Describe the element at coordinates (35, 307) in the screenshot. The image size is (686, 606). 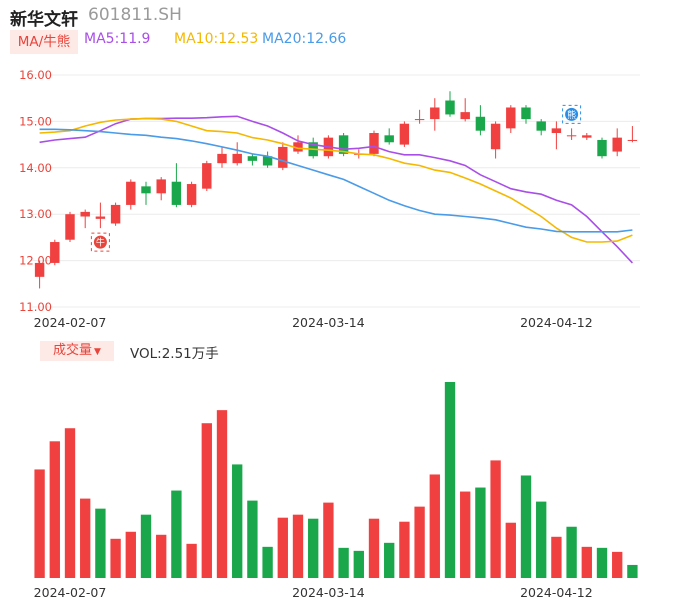
I see `y-tick-label: 11.00` at that location.